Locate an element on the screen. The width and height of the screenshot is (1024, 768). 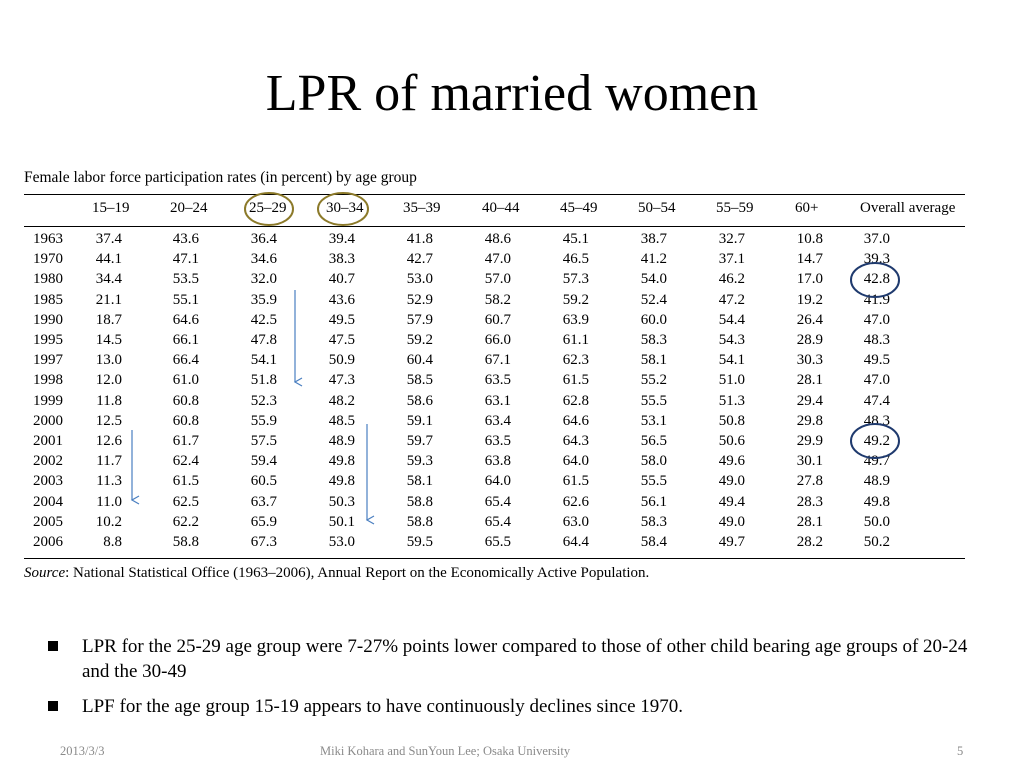
table-cell: 64.0 is located at coordinates (497, 481).